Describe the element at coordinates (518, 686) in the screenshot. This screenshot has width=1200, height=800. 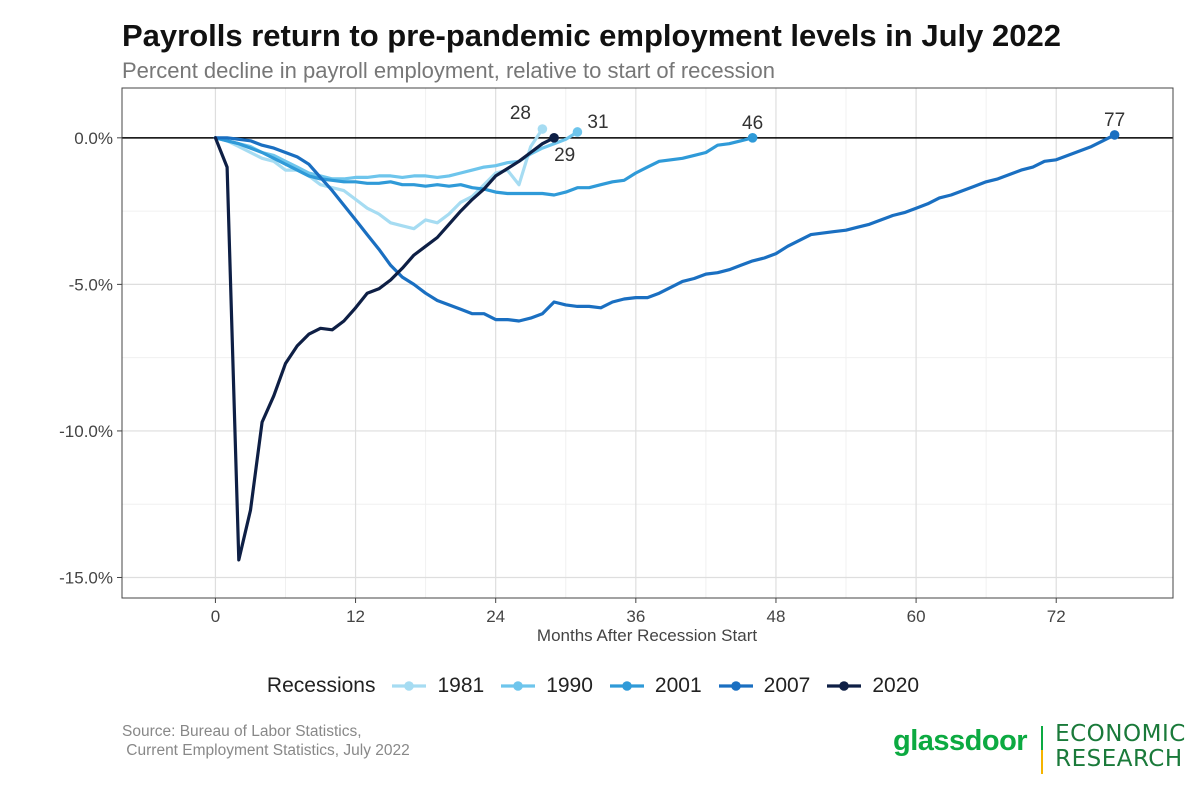
I see `legend-swatch-1990` at that location.